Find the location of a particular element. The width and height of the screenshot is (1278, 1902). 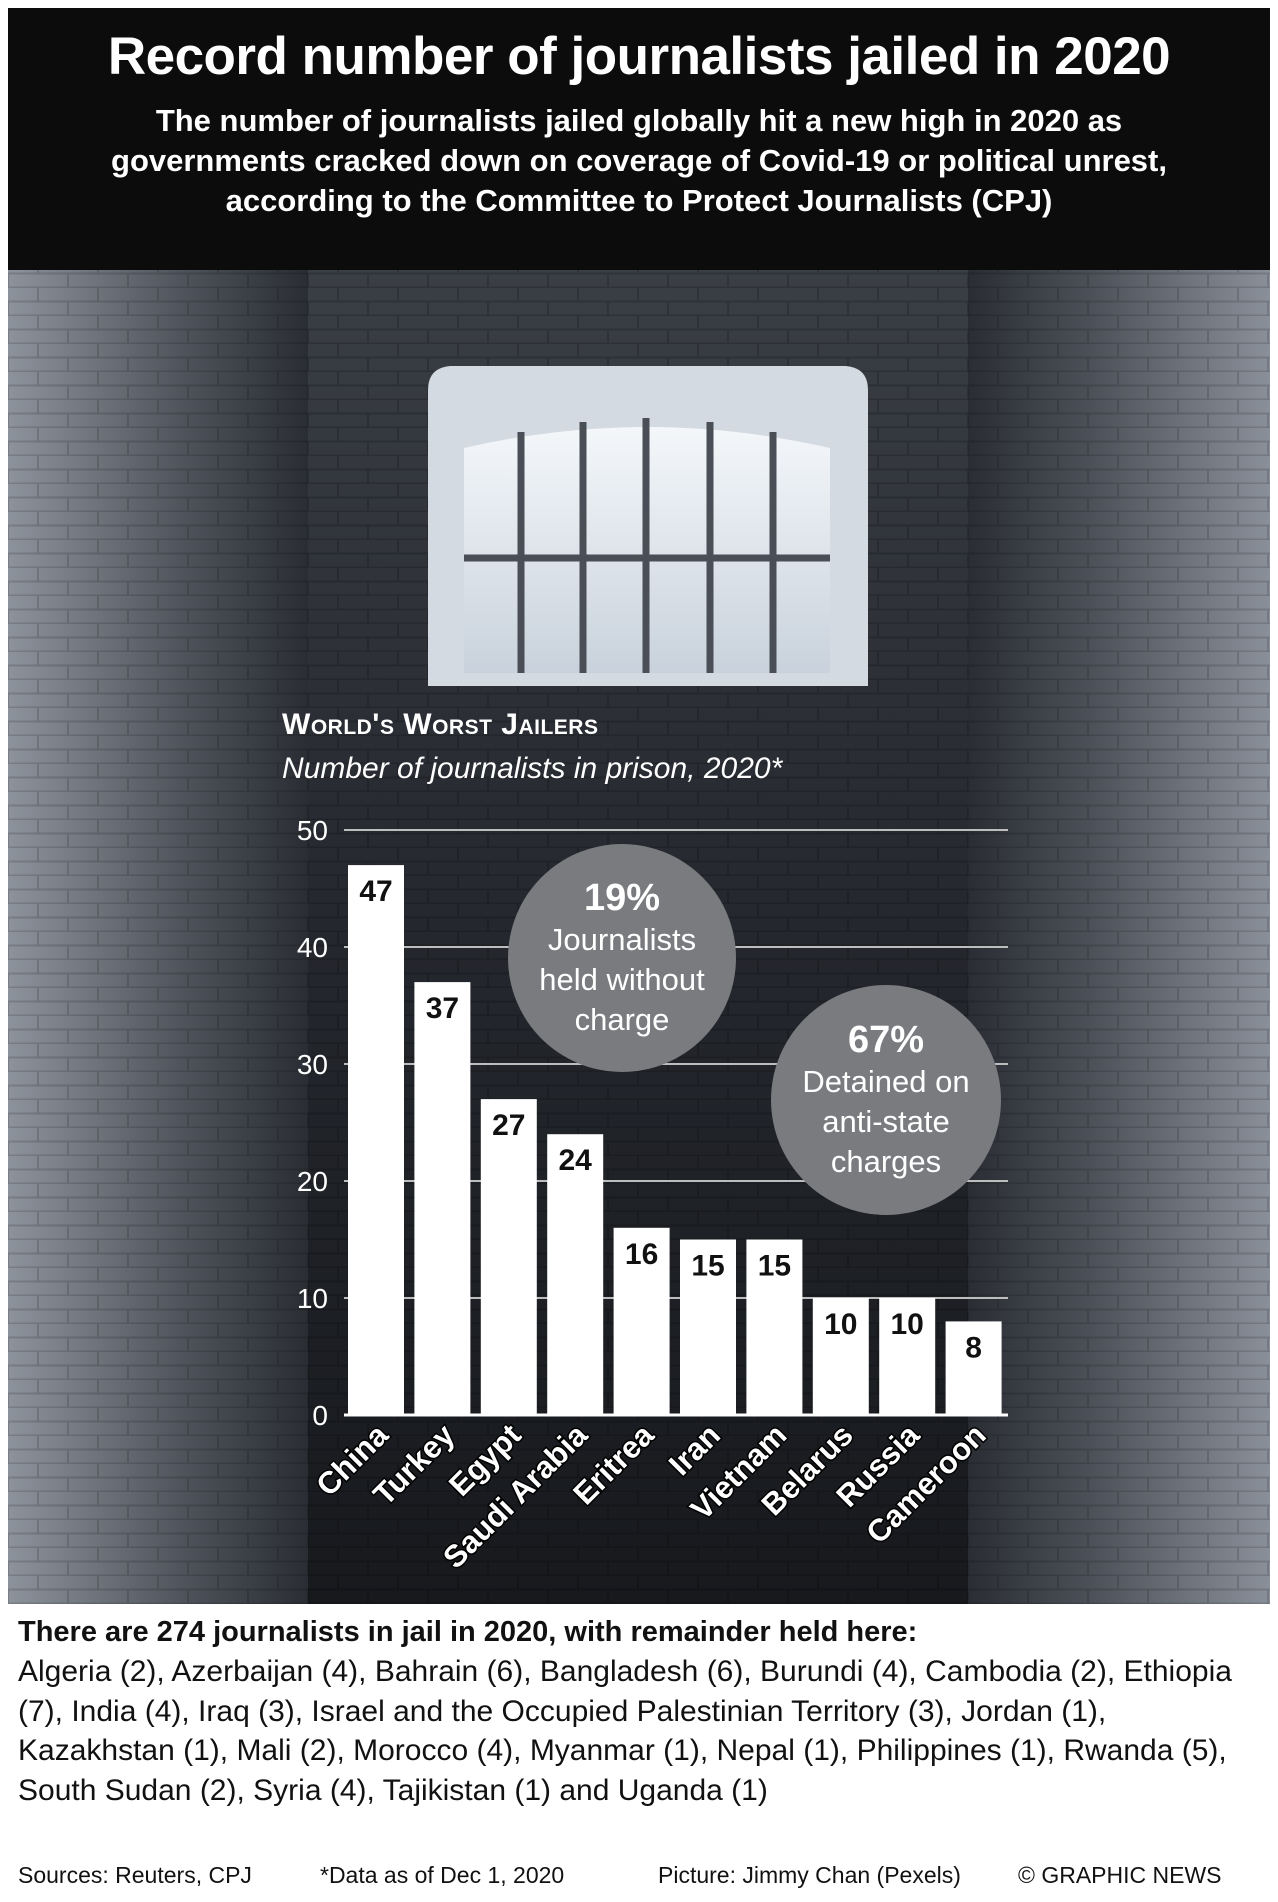

y-tick-label: 10 is located at coordinates (312, 1298).